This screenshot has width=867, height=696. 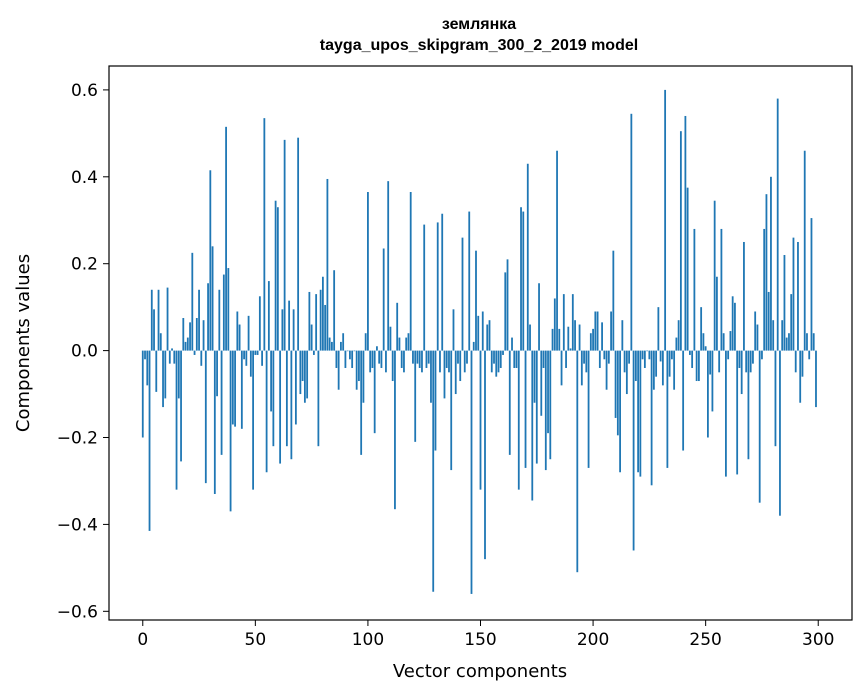 What do you see at coordinates (479, 24) in the screenshot?
I see `chart-title: землянка` at bounding box center [479, 24].